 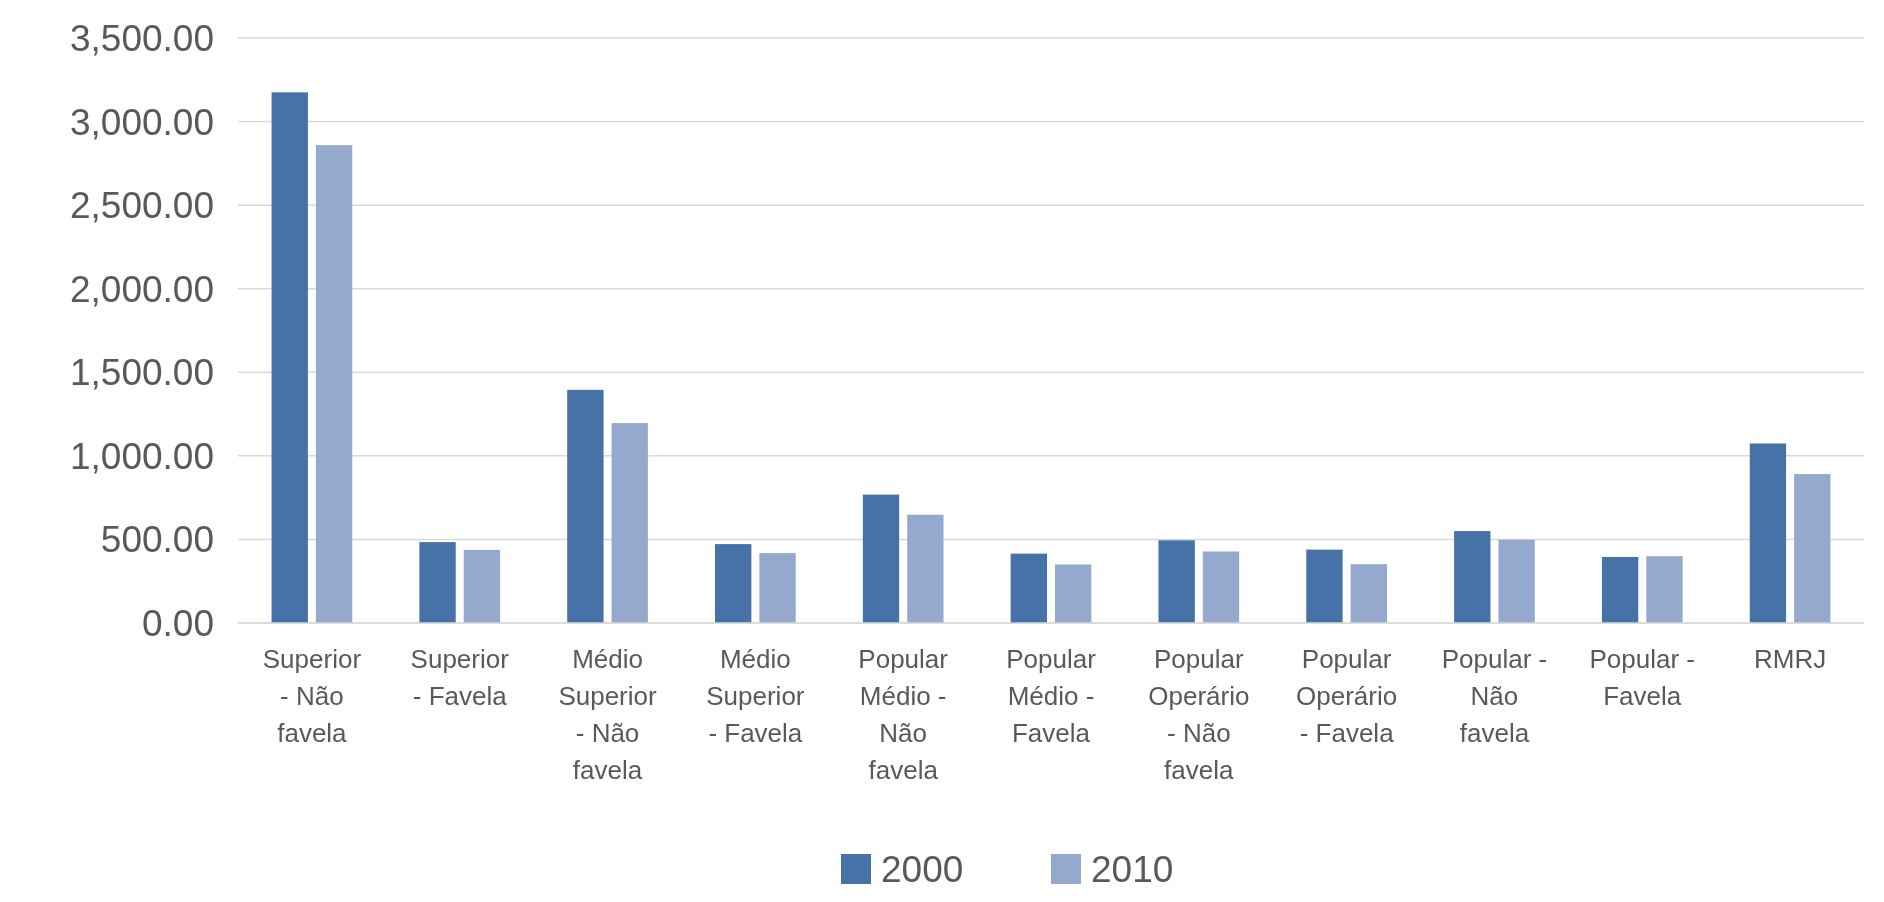 I want to click on y-tick-label: 500.00, so click(x=157, y=540).